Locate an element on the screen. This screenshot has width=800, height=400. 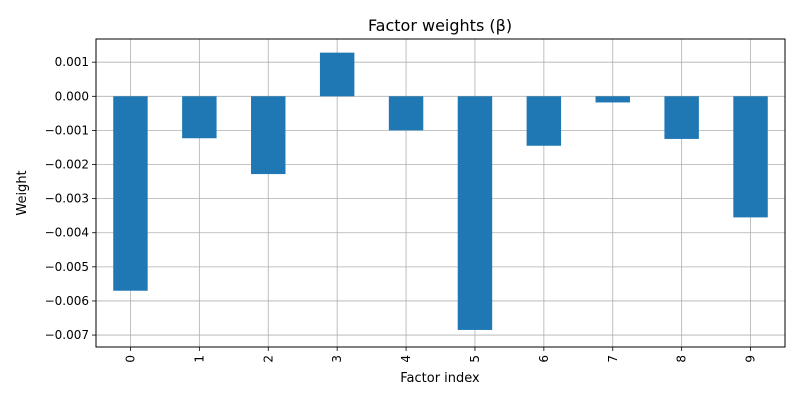
x-tick-label: 7 is located at coordinates (613, 359).